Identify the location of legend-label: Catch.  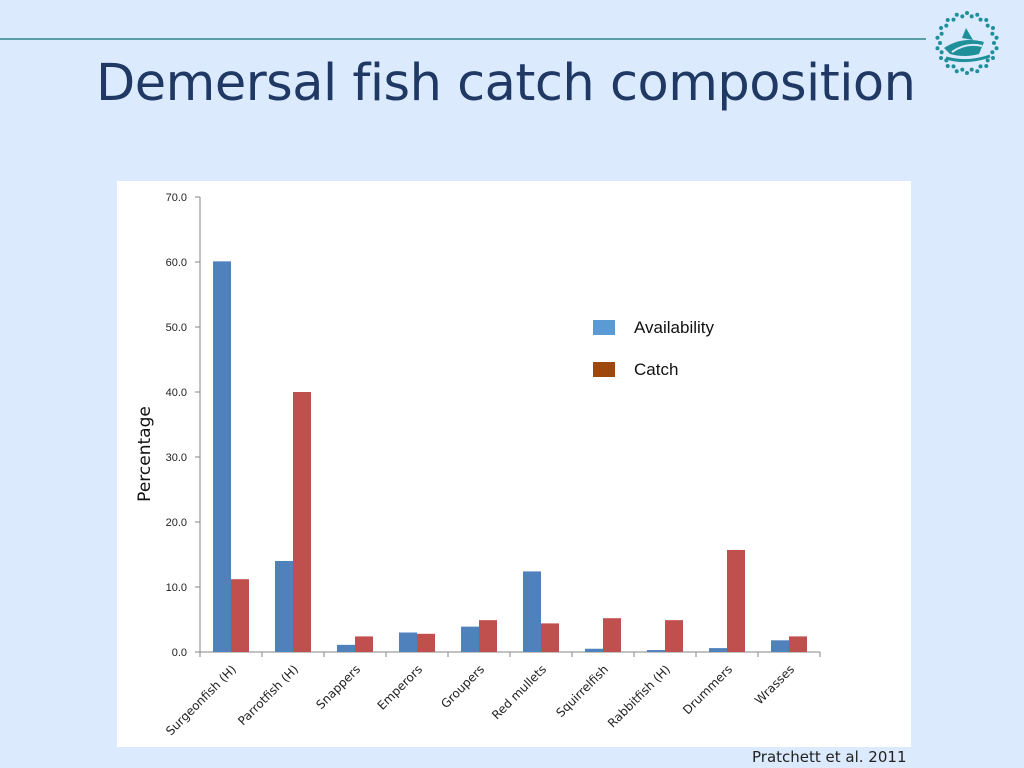
(656, 369).